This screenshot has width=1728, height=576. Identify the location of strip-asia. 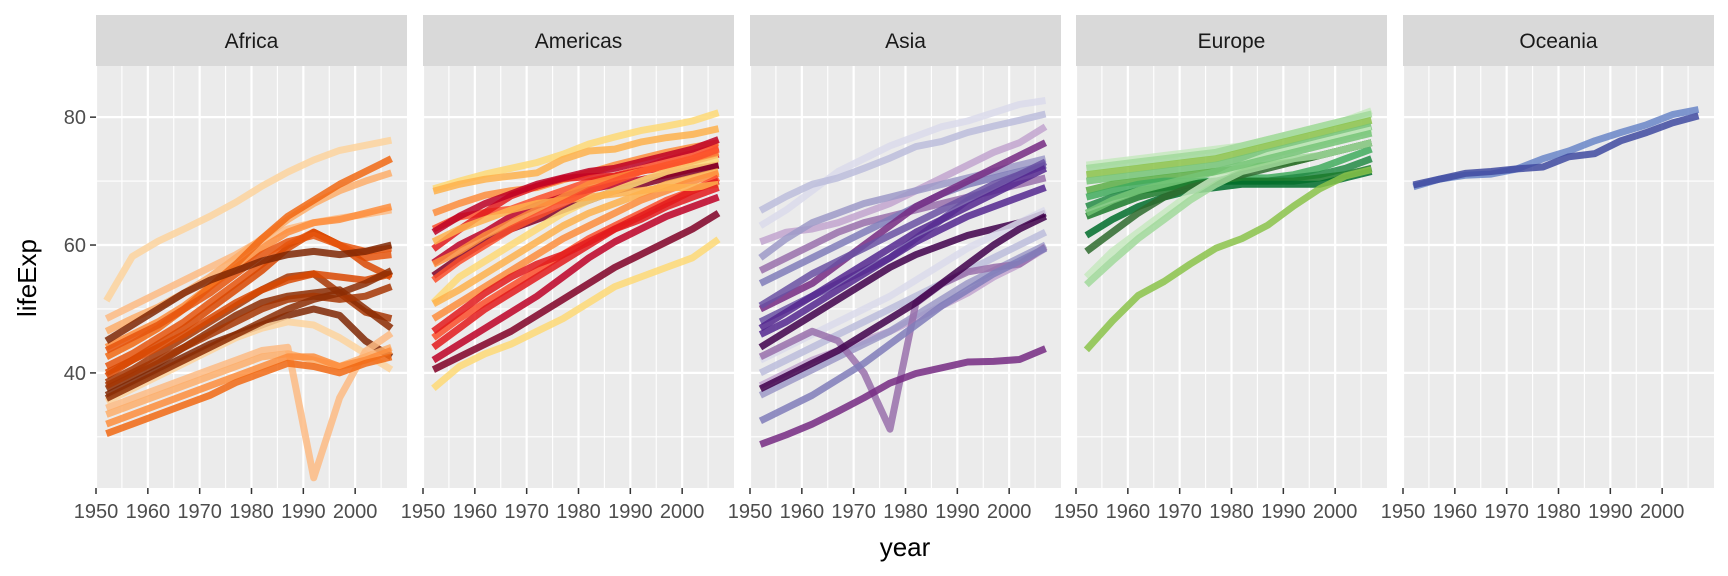
(905, 40).